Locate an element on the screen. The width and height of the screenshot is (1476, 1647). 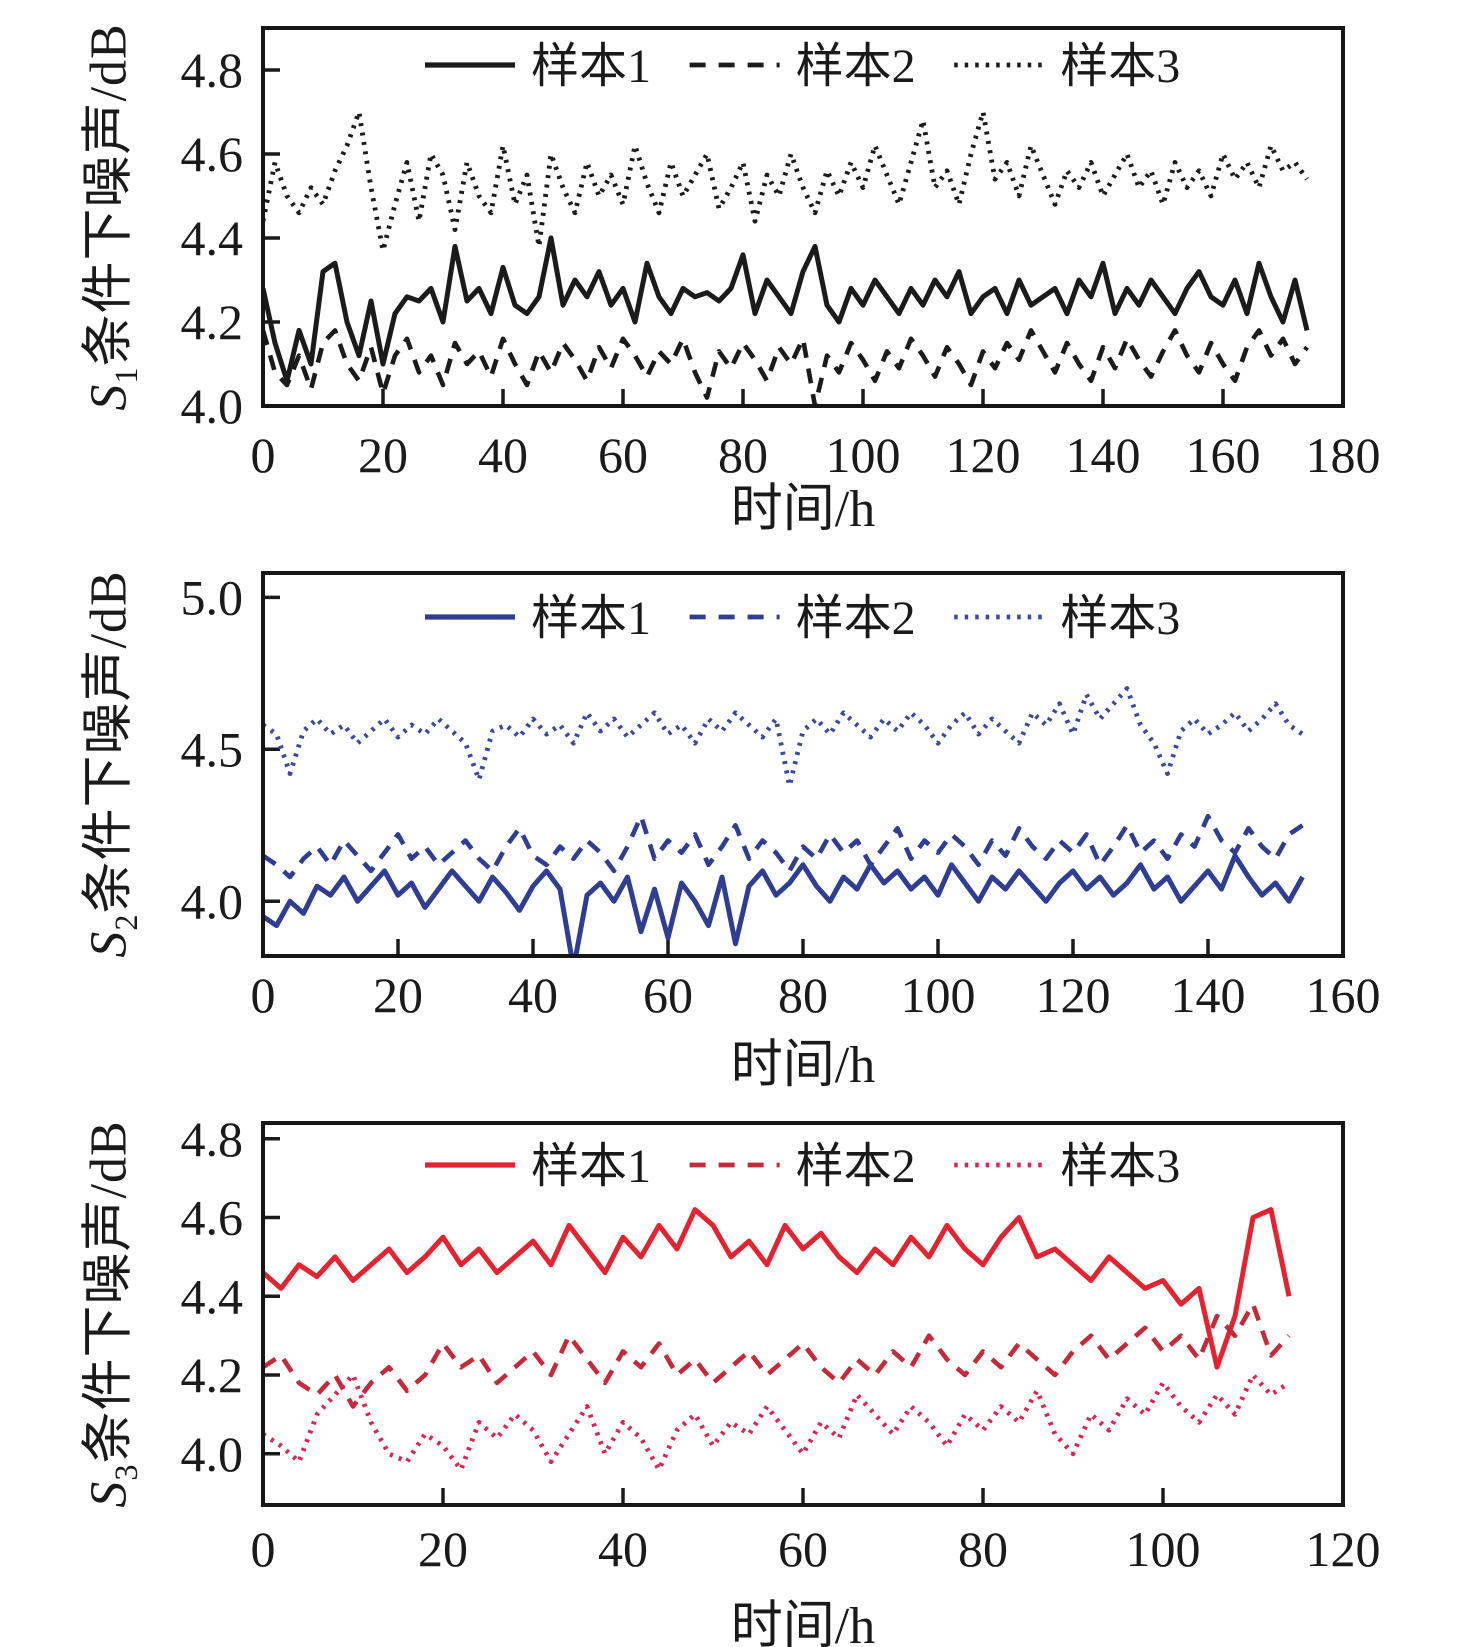
y-axis-variable-subscript: 1 is located at coordinates (125, 375).